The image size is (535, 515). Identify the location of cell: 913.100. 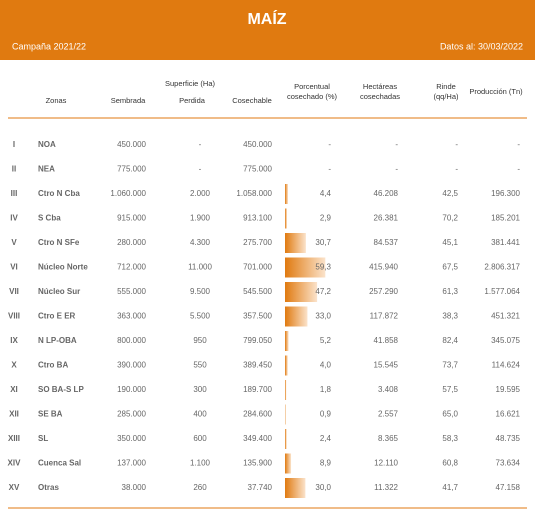
(257, 218).